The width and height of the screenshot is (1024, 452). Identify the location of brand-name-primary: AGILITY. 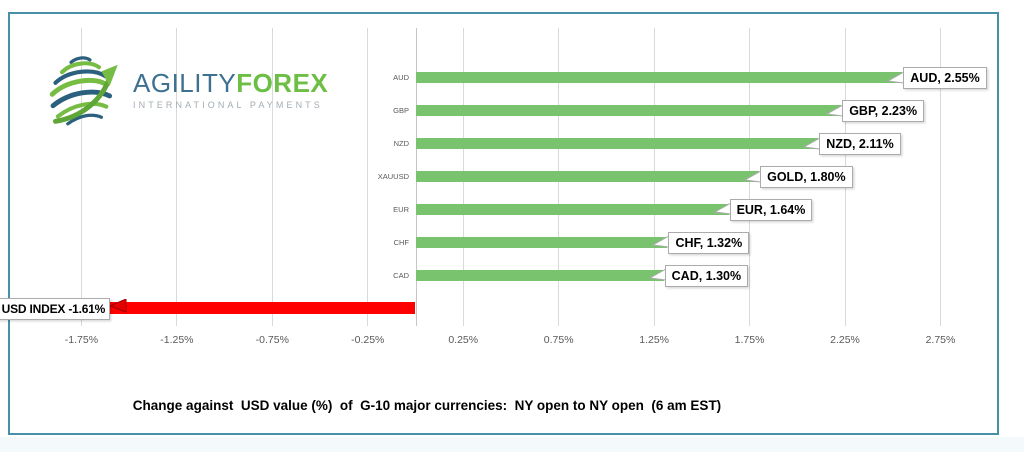
(185, 83).